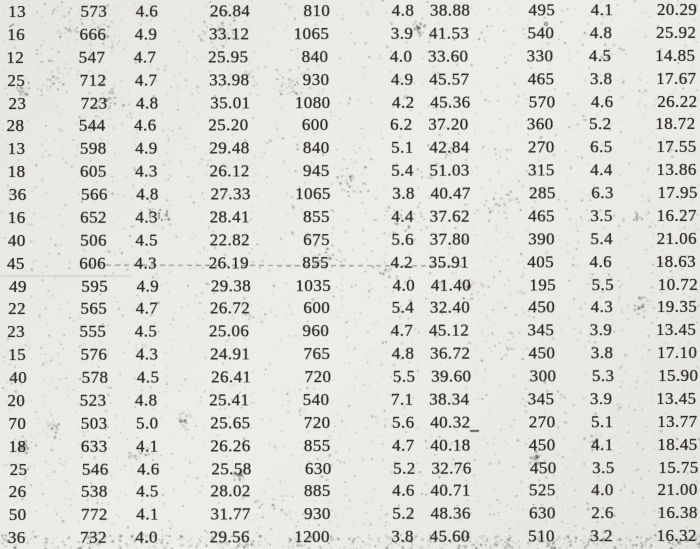  What do you see at coordinates (349, 377) in the screenshot?
I see `table-row: 40 578 4.5 26.41 720 5.5 39.60 300 5.3 15.90` at bounding box center [349, 377].